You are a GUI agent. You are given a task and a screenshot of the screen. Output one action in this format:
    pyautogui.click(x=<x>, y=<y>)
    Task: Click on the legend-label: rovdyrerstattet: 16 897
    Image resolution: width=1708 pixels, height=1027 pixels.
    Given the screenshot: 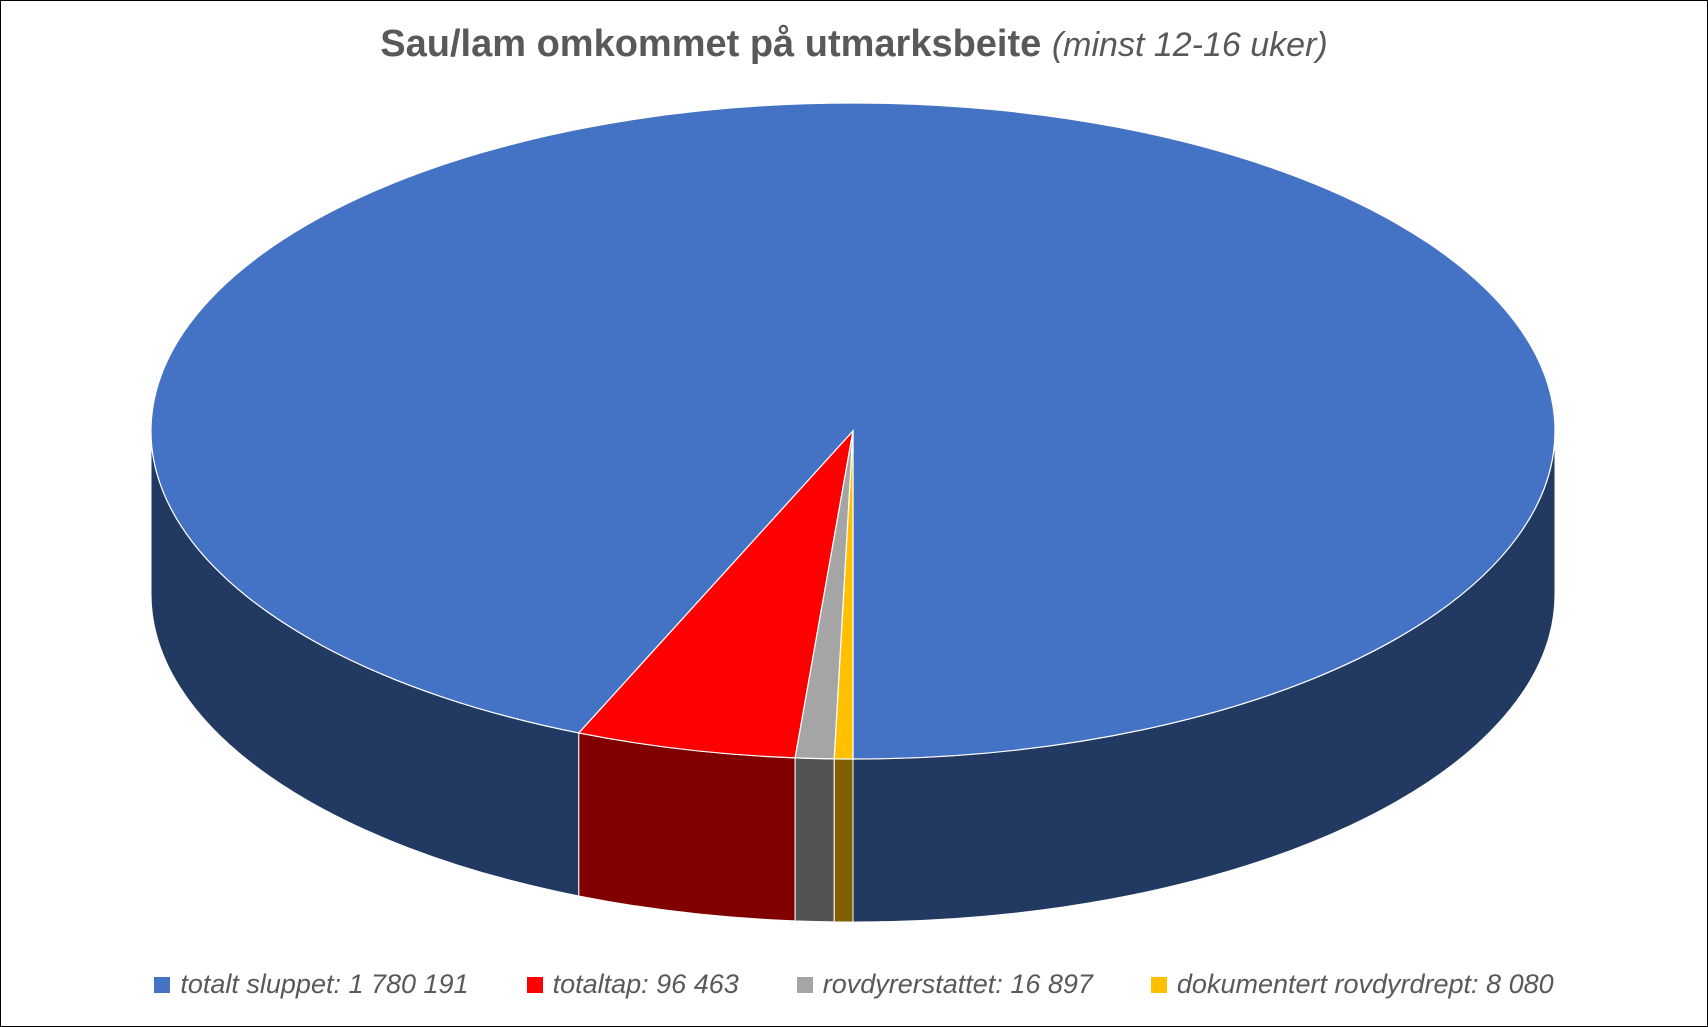 What is the action you would take?
    pyautogui.click(x=957, y=984)
    